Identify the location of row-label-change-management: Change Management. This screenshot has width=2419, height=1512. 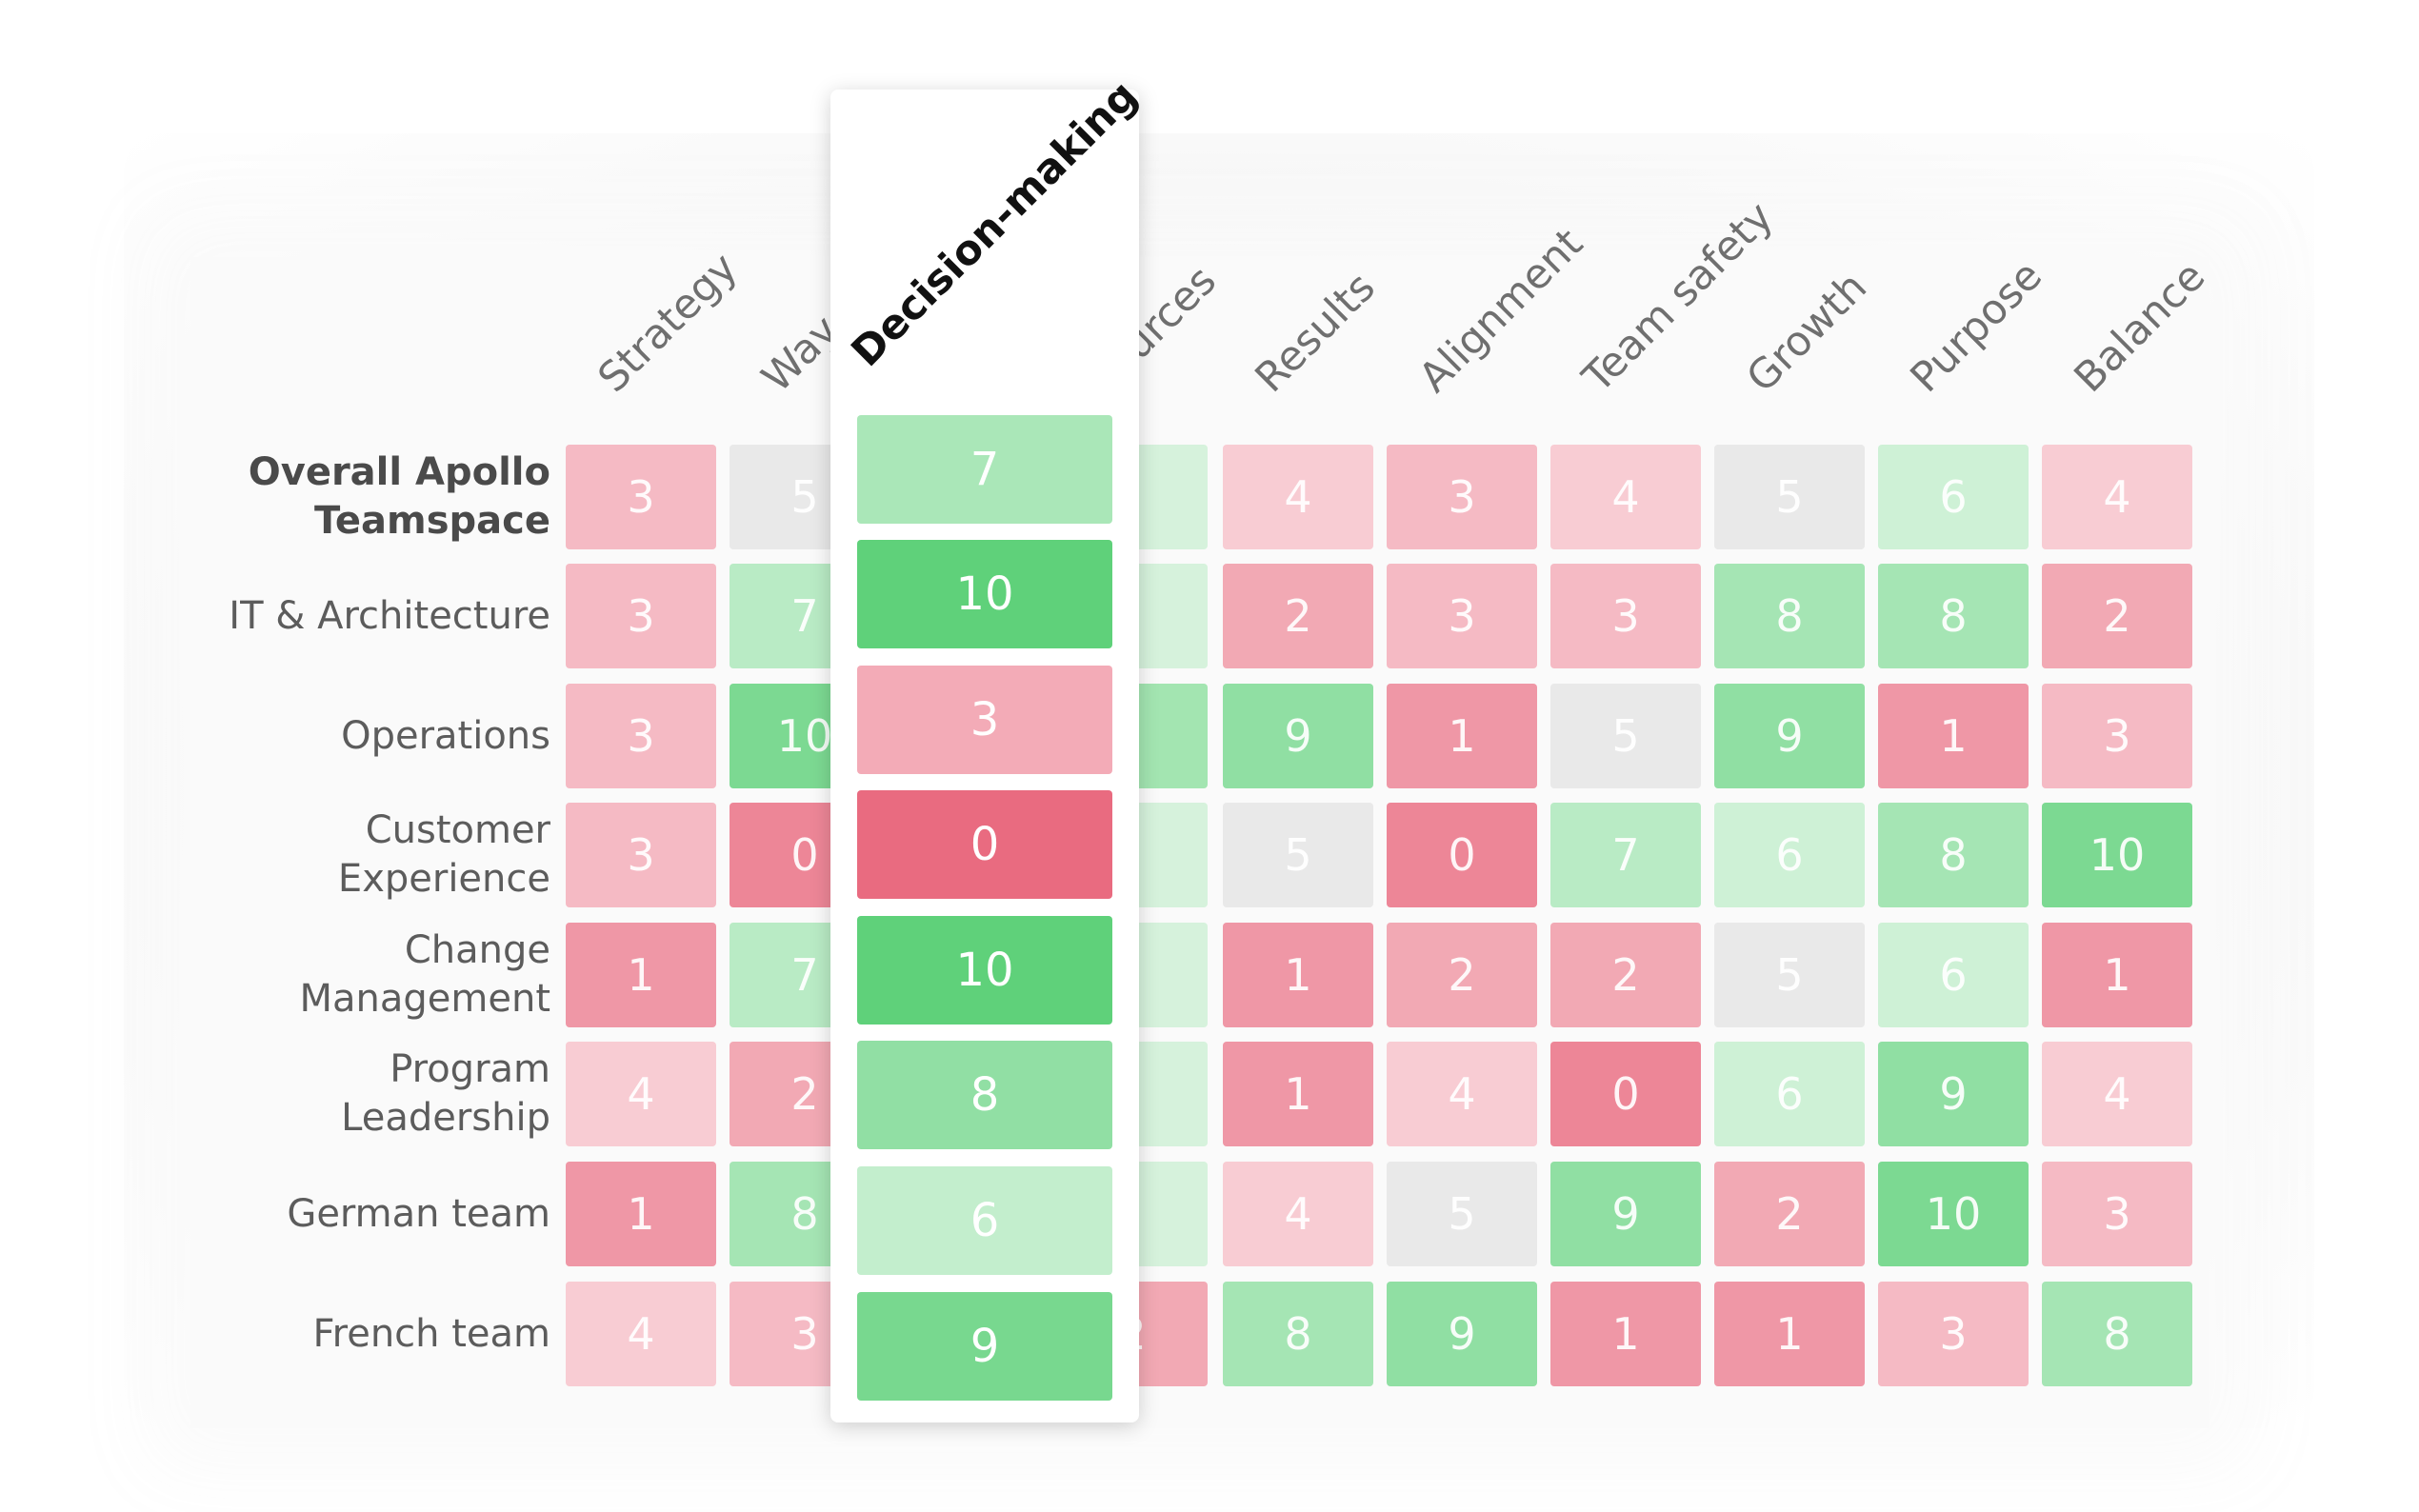
(425, 974).